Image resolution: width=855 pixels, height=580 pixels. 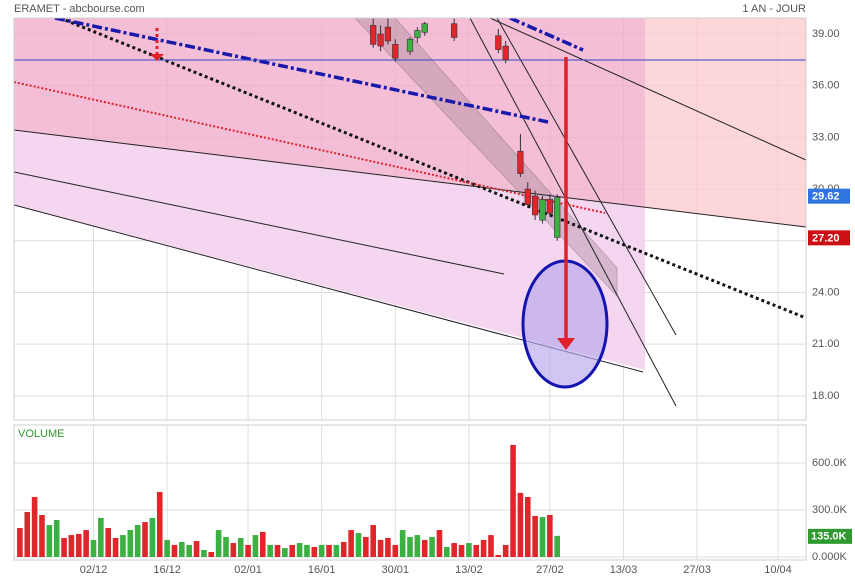 I want to click on x-tick-label: 02/01, so click(x=248, y=570).